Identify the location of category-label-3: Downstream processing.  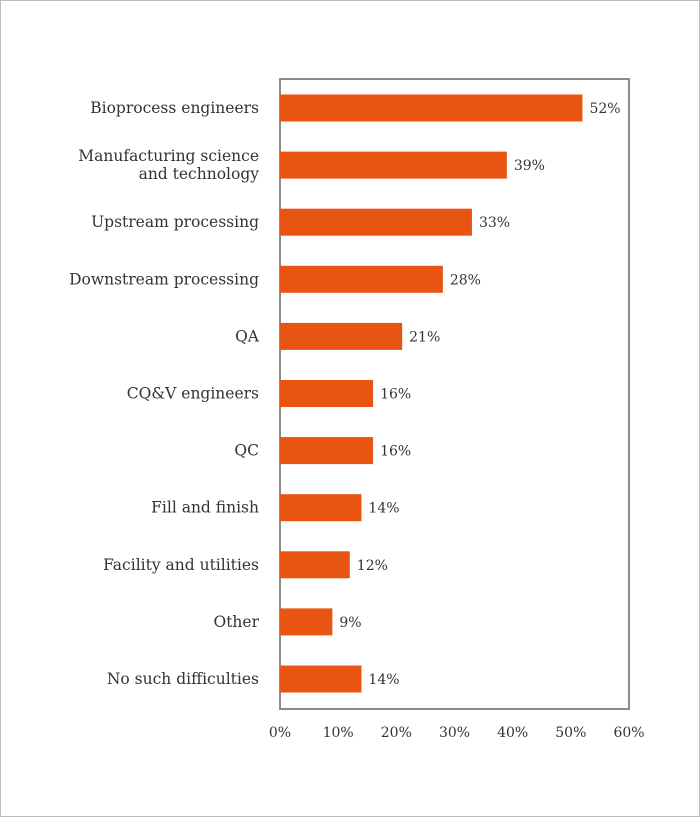
(164, 279).